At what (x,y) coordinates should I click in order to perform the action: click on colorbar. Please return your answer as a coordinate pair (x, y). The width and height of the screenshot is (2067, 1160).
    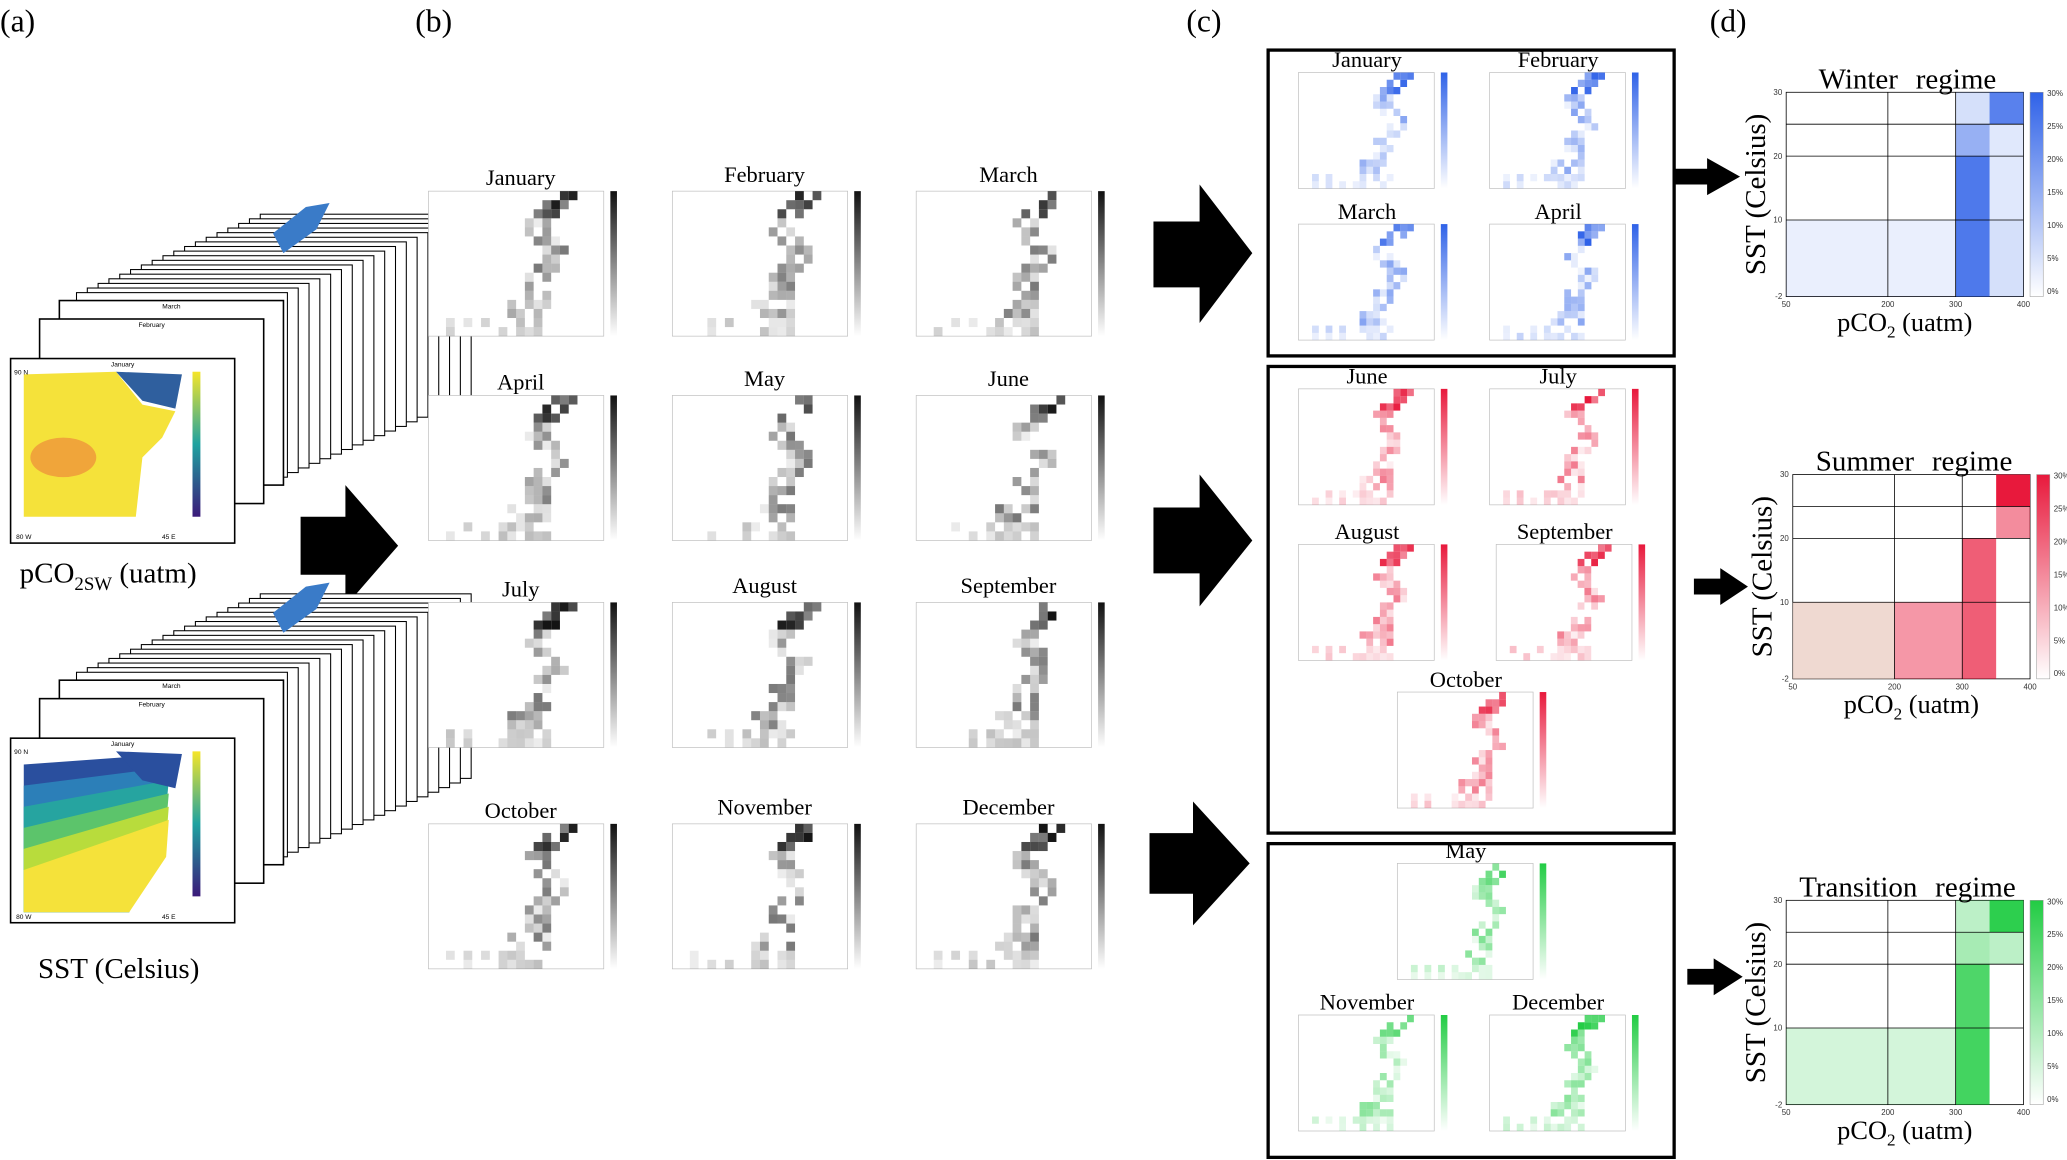
    Looking at the image, I should click on (613, 264).